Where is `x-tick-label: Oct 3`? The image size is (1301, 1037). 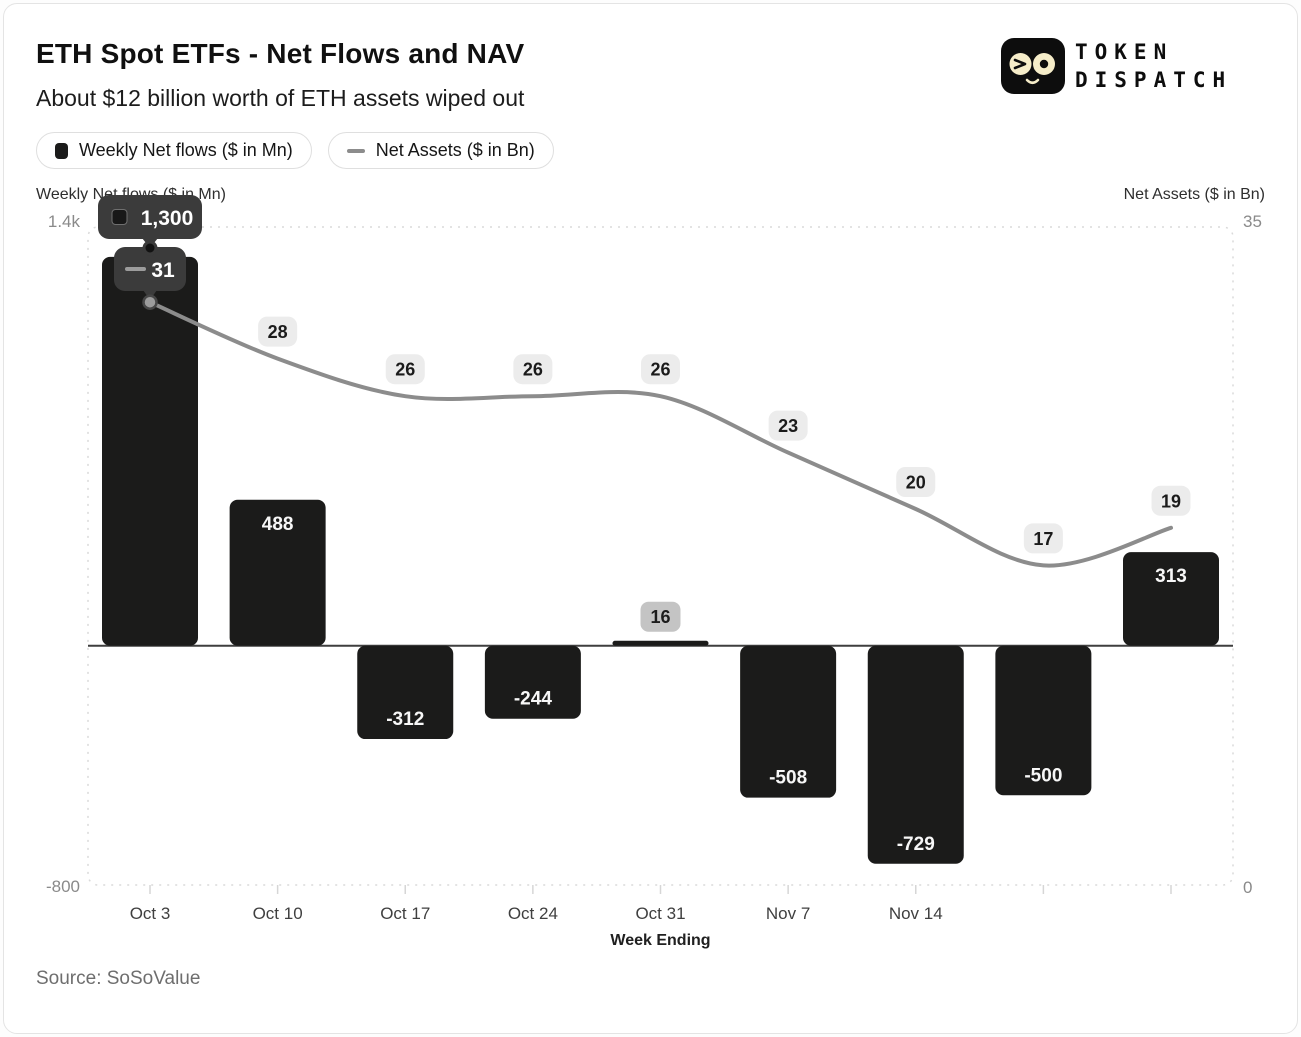
x-tick-label: Oct 3 is located at coordinates (150, 913).